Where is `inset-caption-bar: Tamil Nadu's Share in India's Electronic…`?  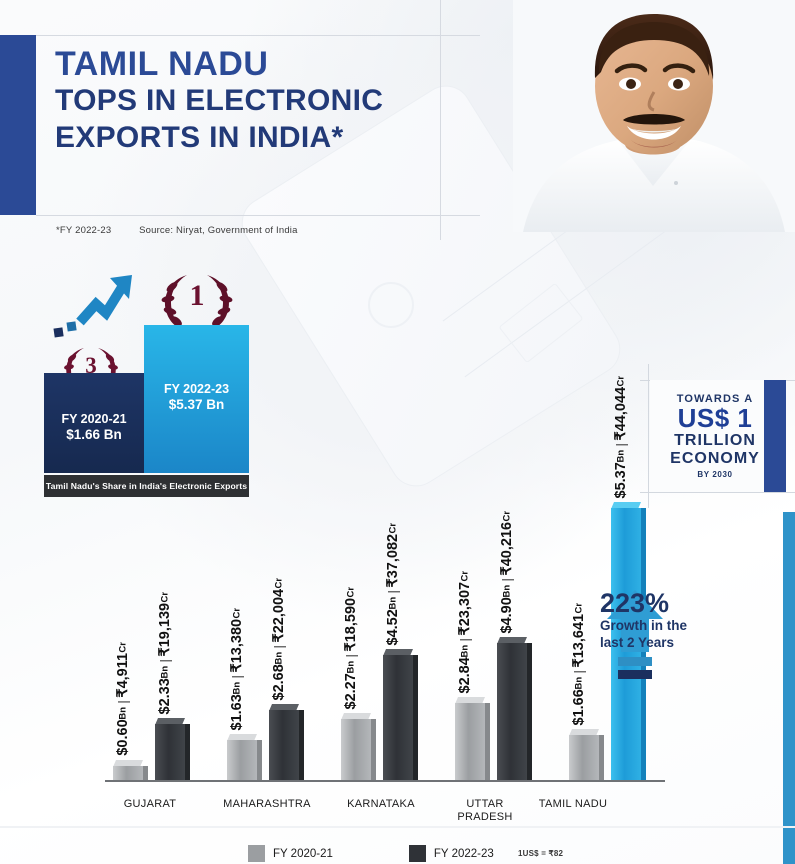
inset-caption-bar: Tamil Nadu's Share in India's Electronic… is located at coordinates (146, 486).